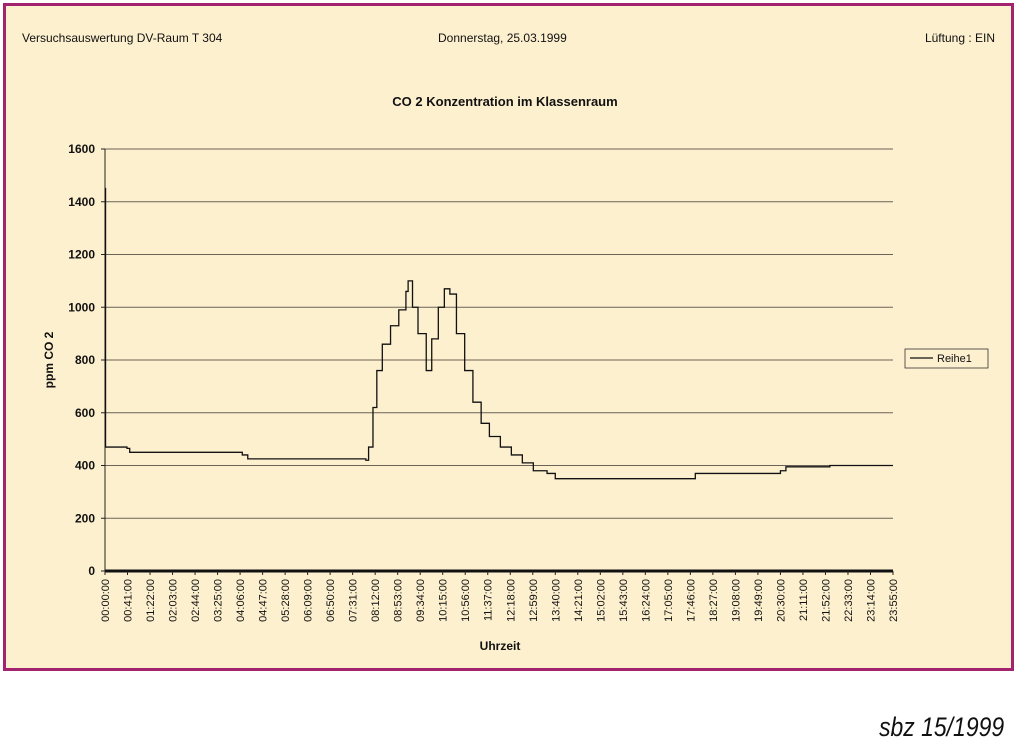 This screenshot has height=753, width=1024. I want to click on x-tick-label: 13:40:00, so click(556, 600).